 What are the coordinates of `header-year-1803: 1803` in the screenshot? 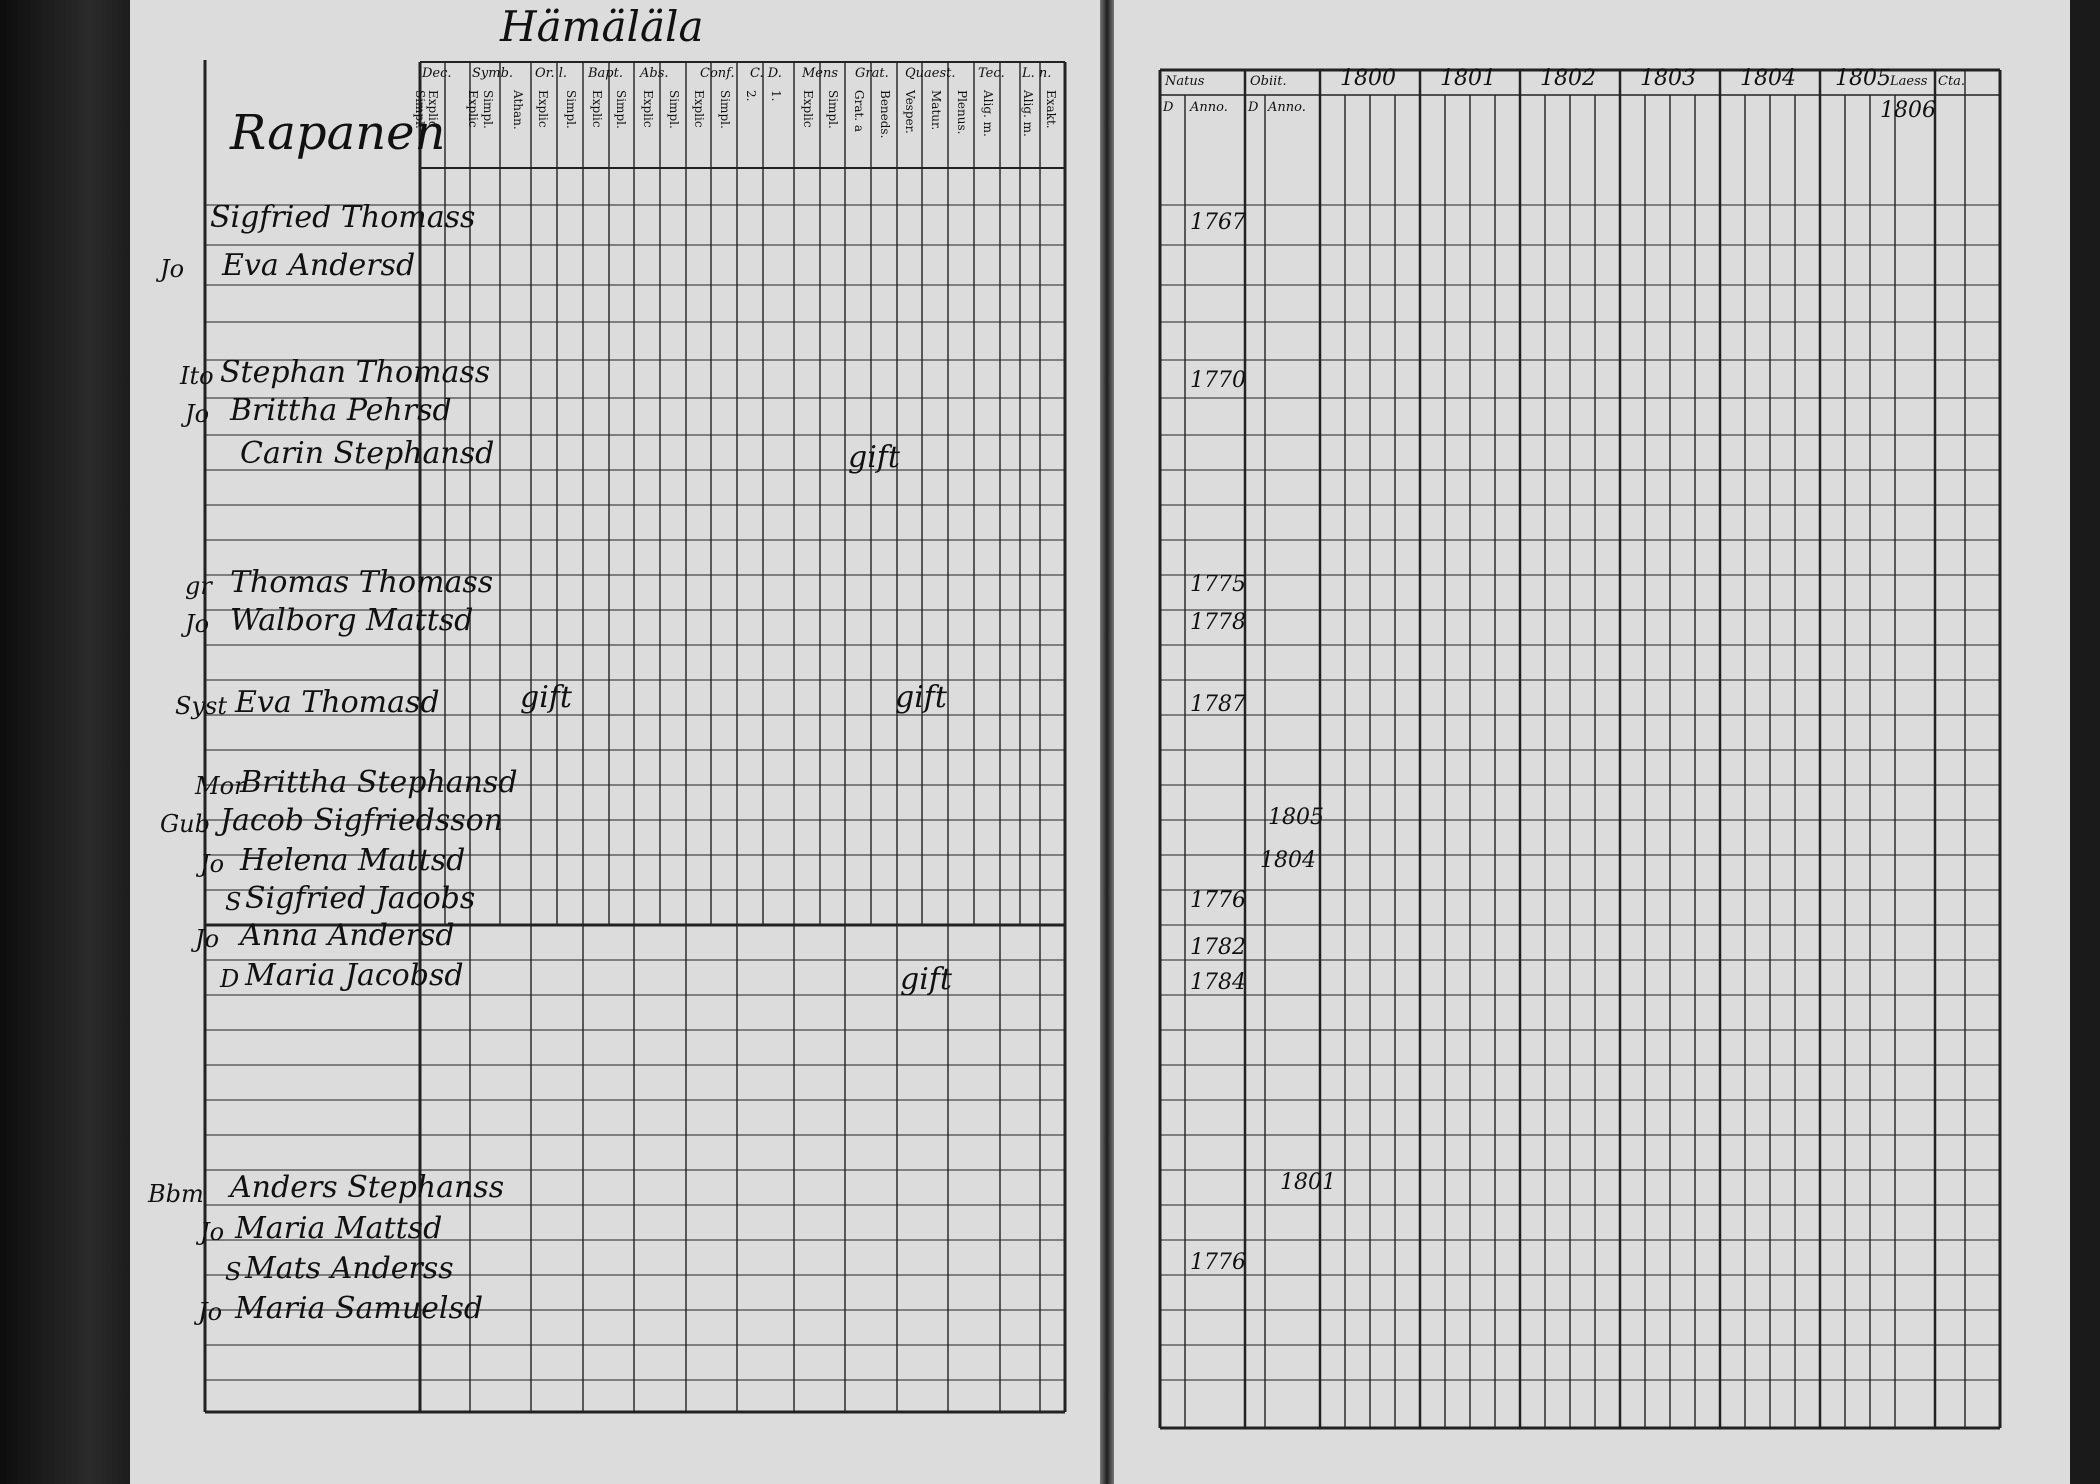 It's located at (1668, 78).